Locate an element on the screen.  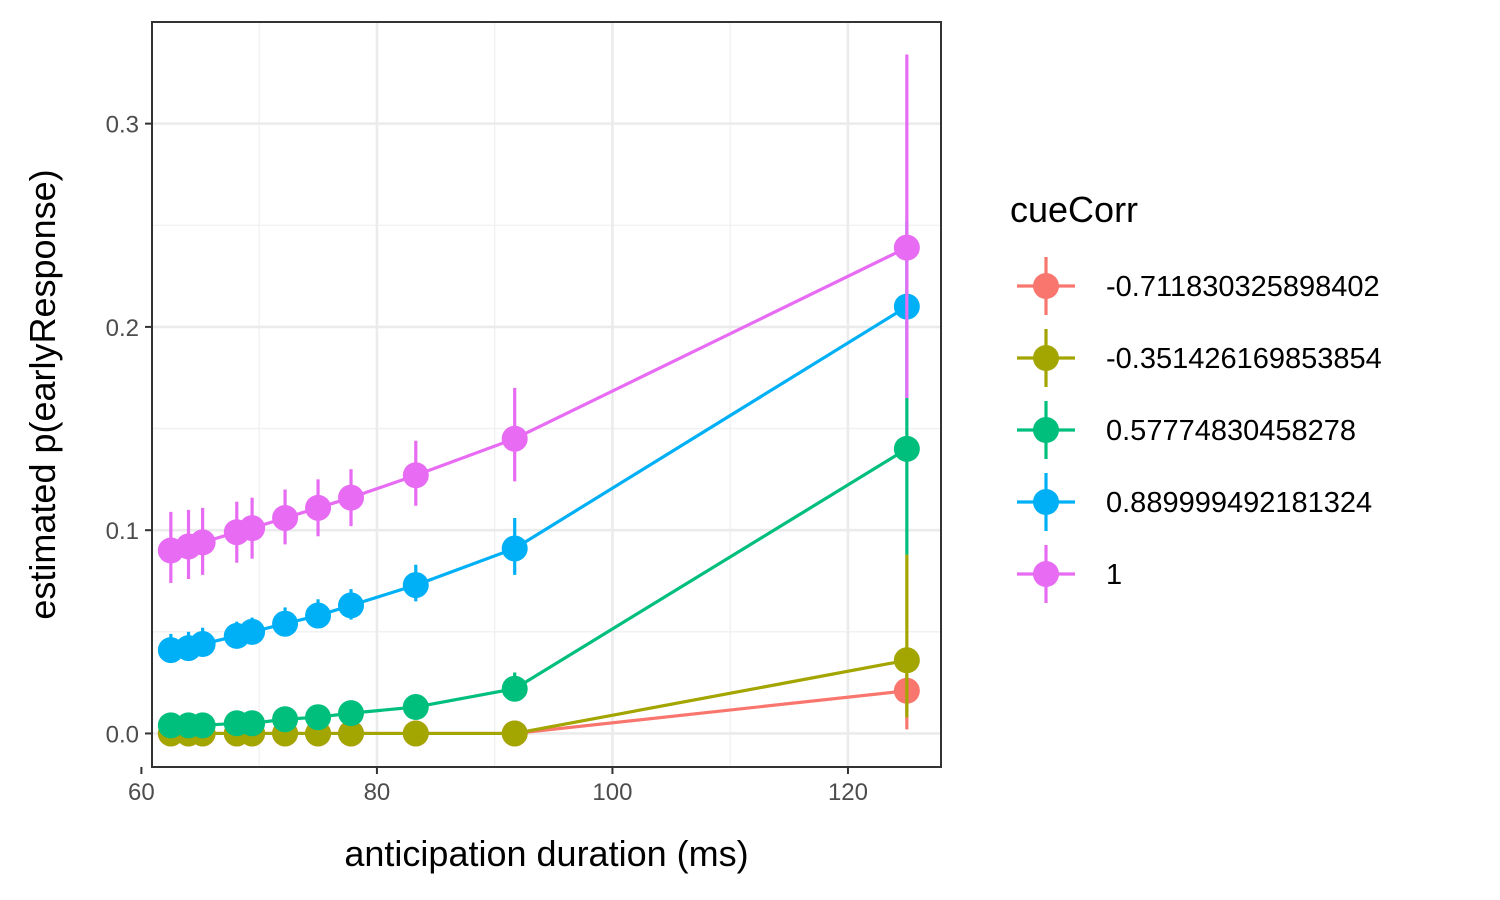
x-tick-label: 120 is located at coordinates (848, 792).